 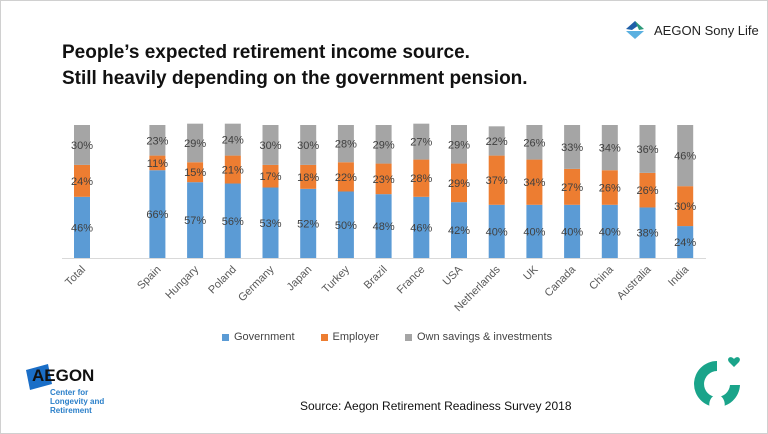 I want to click on legend-label: Government, so click(x=264, y=337).